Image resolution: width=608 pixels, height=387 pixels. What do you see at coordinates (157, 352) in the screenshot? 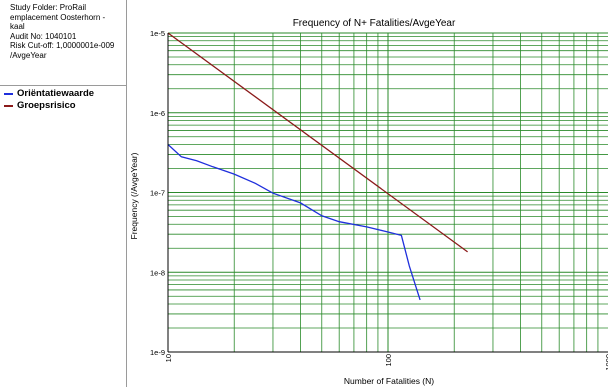
I see `y-tick-label: 1e-9` at bounding box center [157, 352].